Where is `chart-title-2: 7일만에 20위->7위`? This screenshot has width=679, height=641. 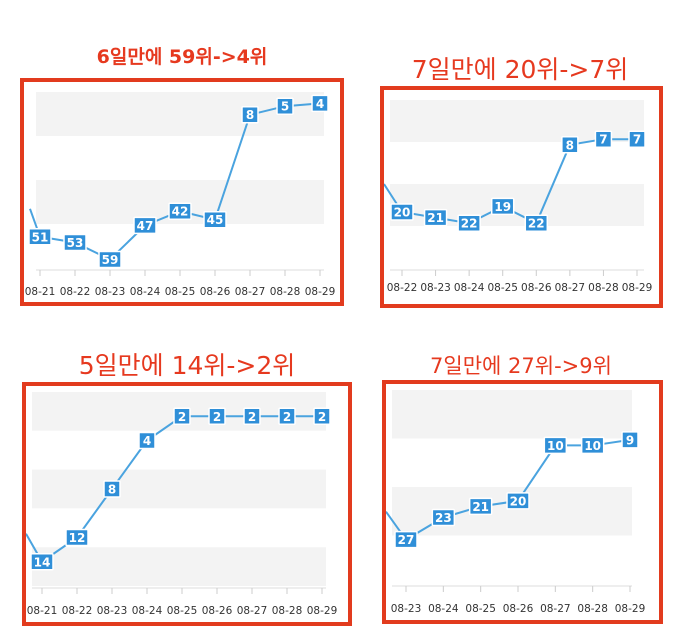 chart-title-2: 7일만에 20위->7위 is located at coordinates (520, 69).